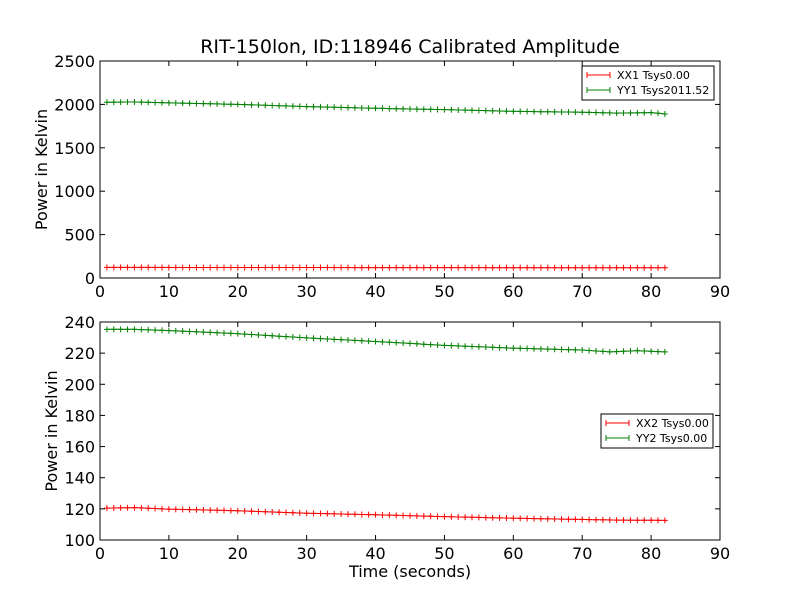 The image size is (800, 600). Describe the element at coordinates (169, 291) in the screenshot. I see `x-tick-label: 10` at that location.